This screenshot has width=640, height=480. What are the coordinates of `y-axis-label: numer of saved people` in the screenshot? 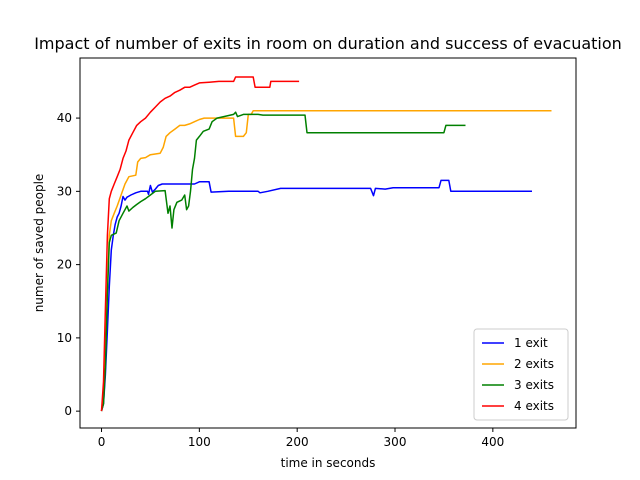 It's located at (39, 243).